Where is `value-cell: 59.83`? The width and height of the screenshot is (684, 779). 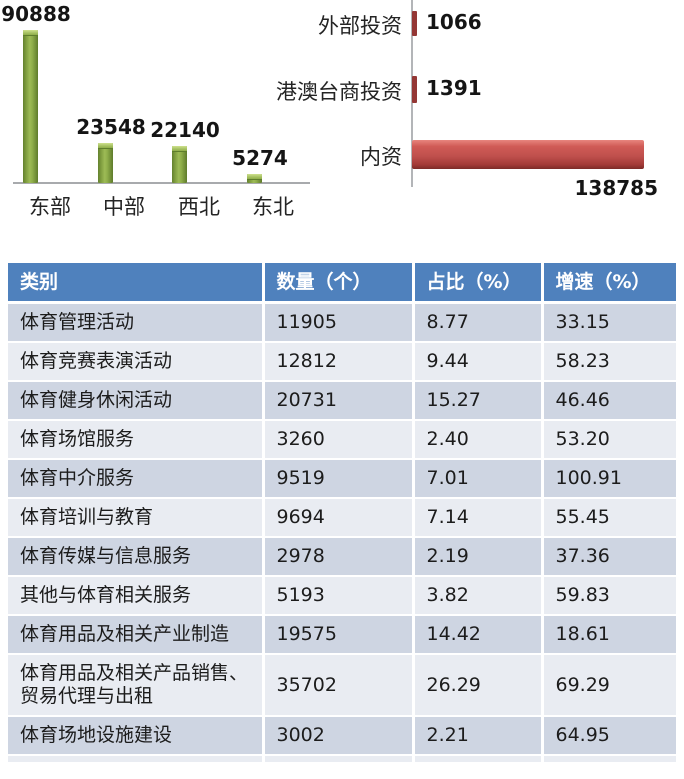 value-cell: 59.83 is located at coordinates (609, 596).